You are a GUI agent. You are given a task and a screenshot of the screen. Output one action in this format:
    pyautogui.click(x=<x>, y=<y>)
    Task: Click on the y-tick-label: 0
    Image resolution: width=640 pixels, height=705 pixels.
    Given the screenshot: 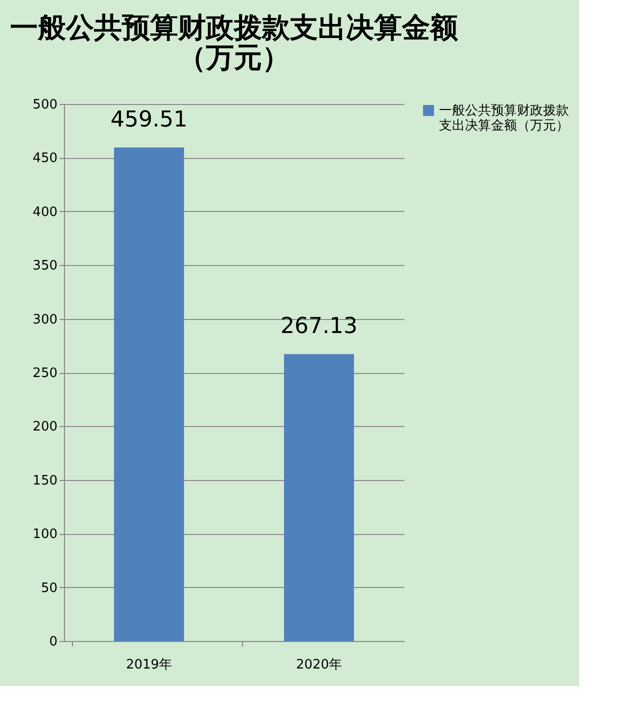 What is the action you would take?
    pyautogui.click(x=53, y=642)
    